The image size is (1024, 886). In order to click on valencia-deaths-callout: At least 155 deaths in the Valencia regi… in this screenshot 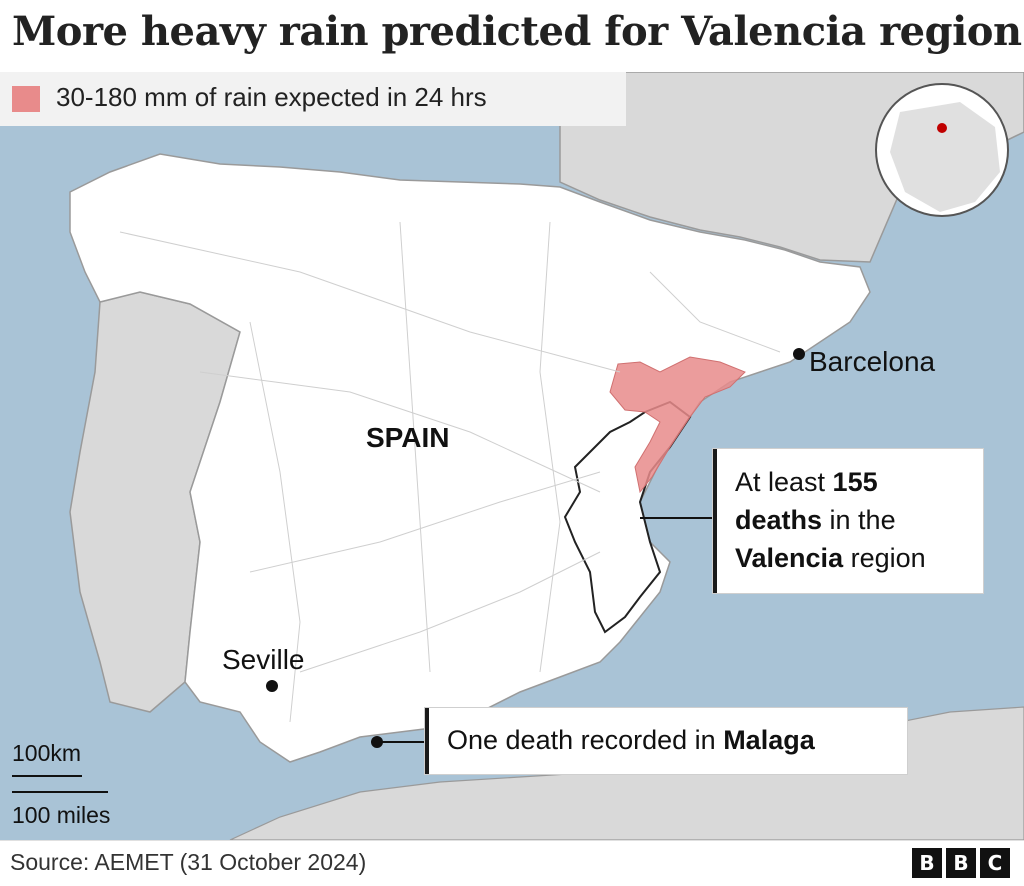, I will do `click(848, 521)`.